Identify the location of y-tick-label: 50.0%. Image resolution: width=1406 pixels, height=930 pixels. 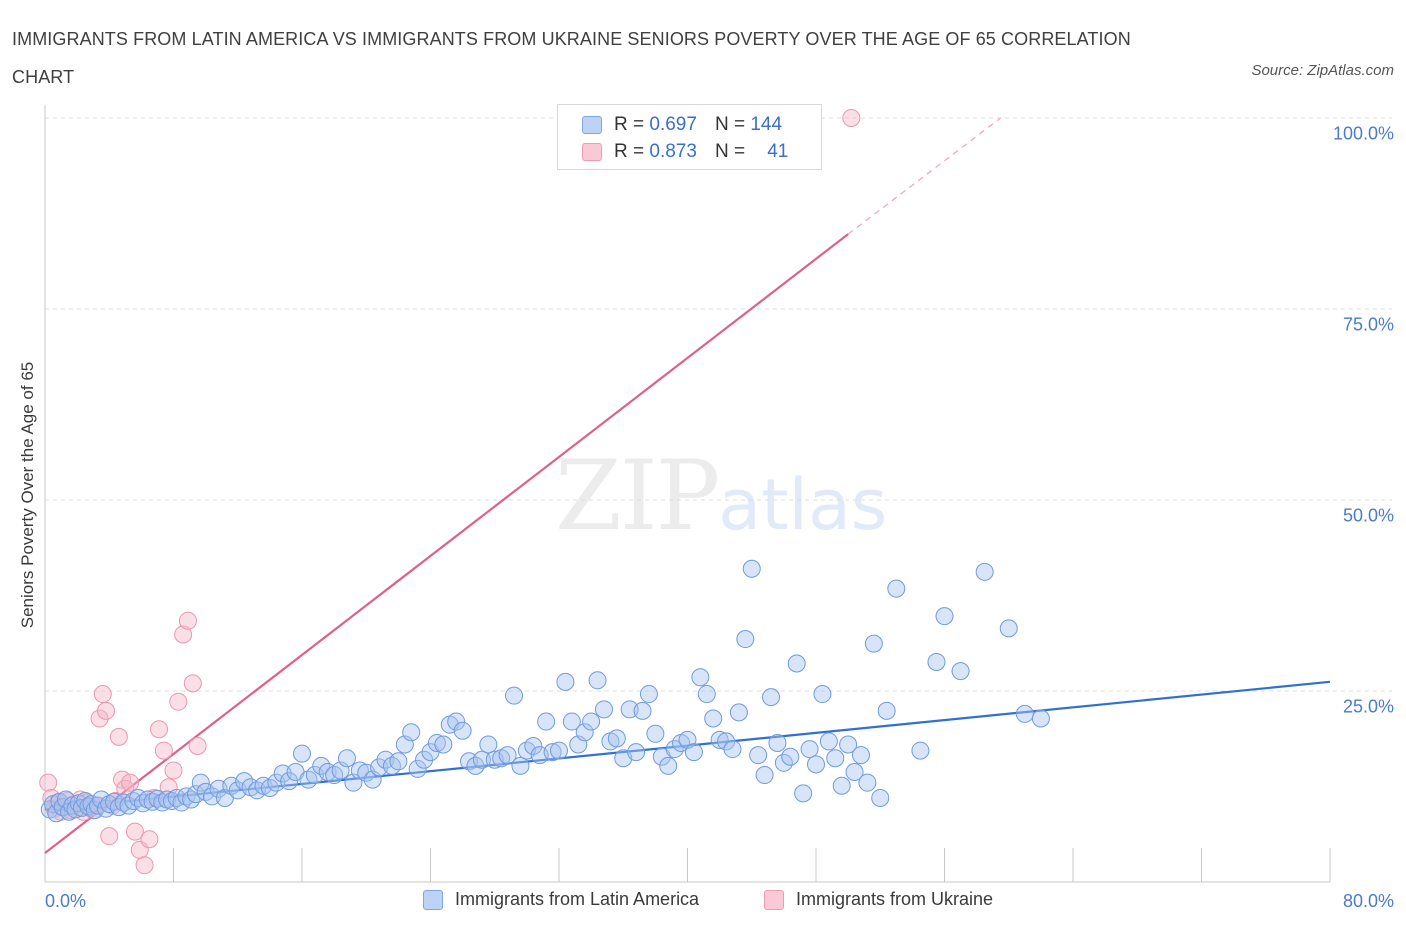
(1368, 515).